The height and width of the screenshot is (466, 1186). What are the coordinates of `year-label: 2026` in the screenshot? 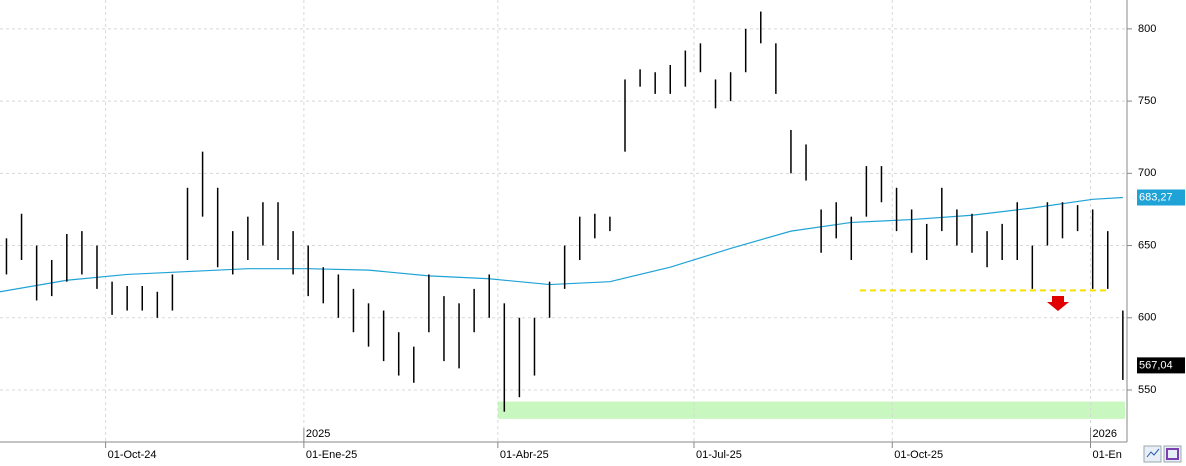 It's located at (1105, 434).